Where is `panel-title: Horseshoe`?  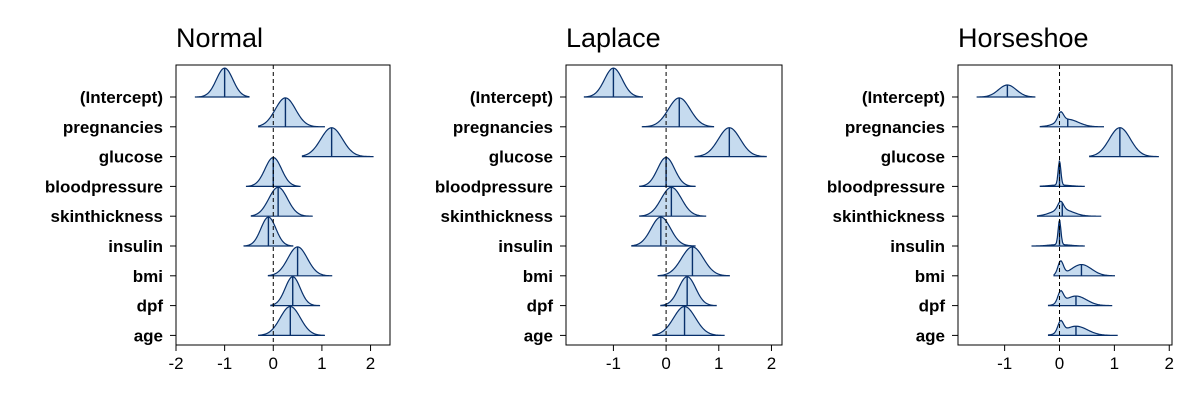
panel-title: Horseshoe is located at coordinates (1023, 38).